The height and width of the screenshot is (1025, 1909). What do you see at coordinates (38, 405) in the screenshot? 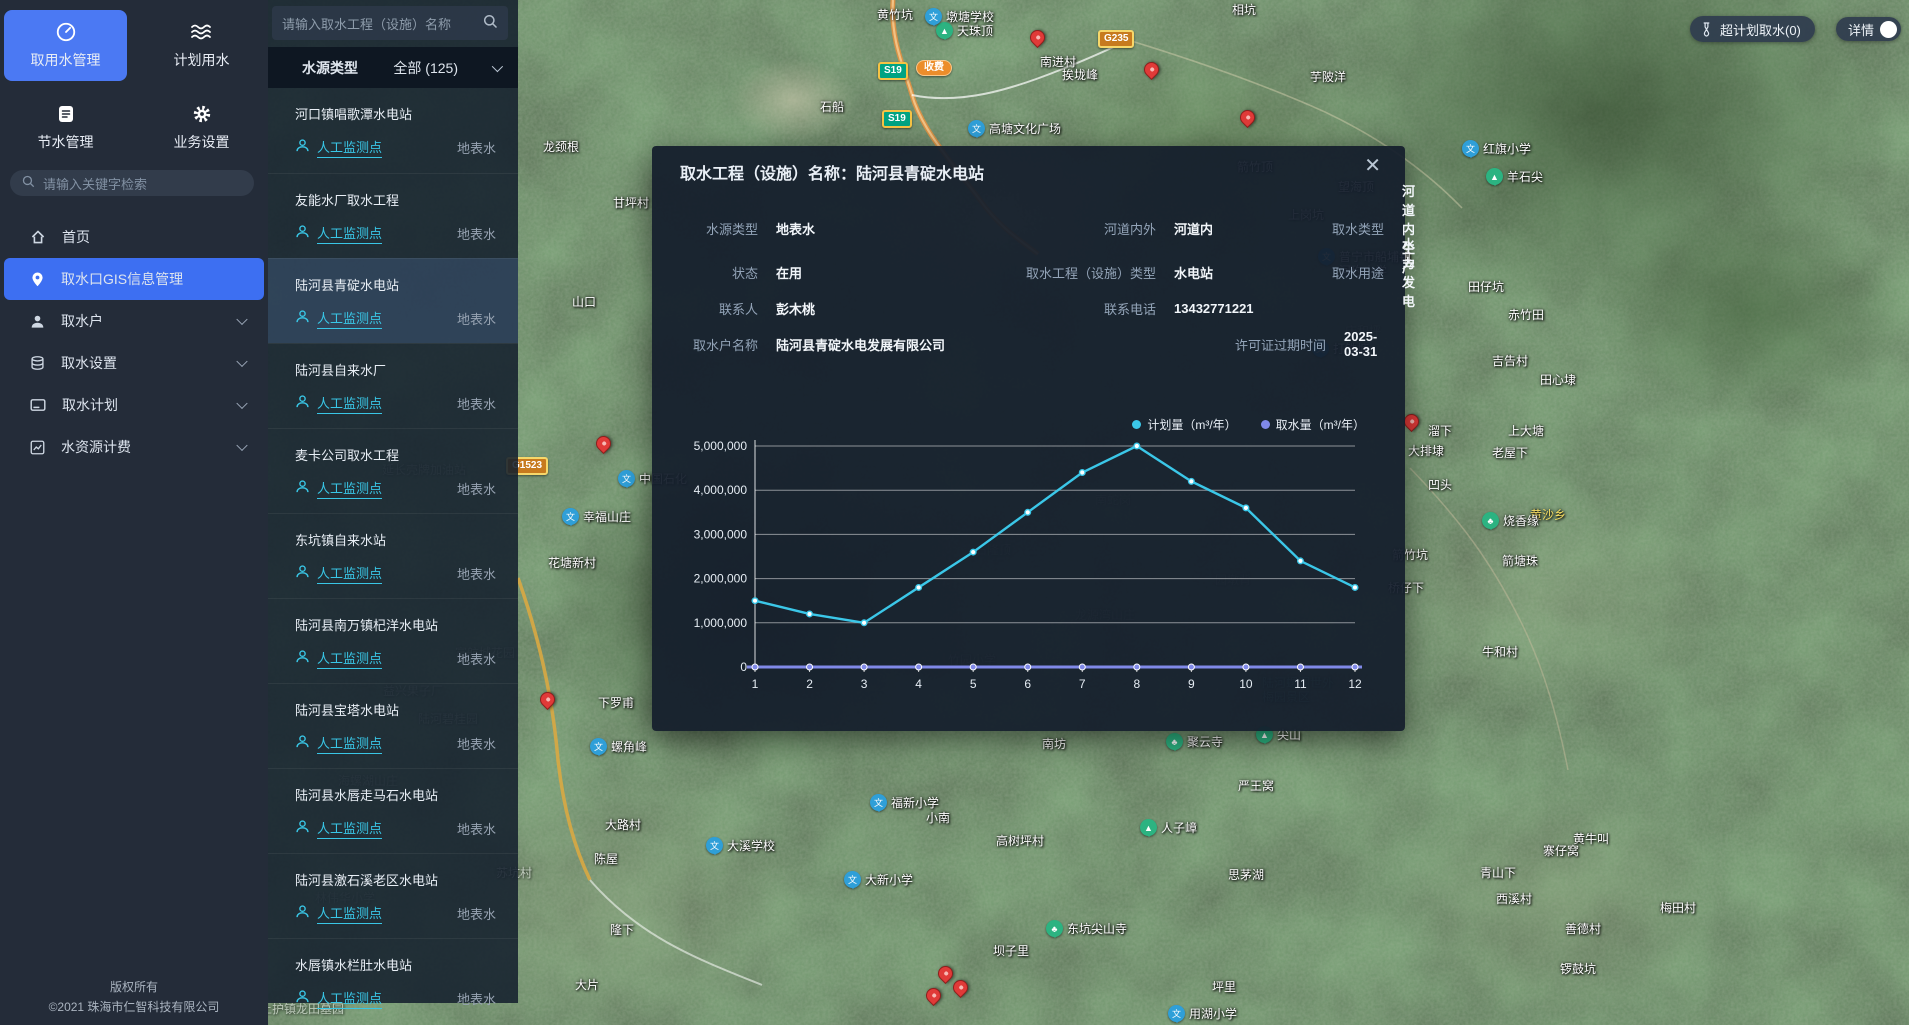
I see `card-icon` at bounding box center [38, 405].